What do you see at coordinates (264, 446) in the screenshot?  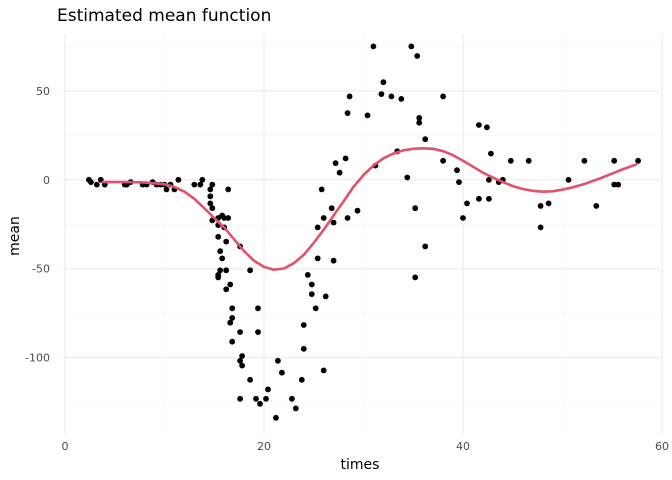 I see `x-tick-label: 20` at bounding box center [264, 446].